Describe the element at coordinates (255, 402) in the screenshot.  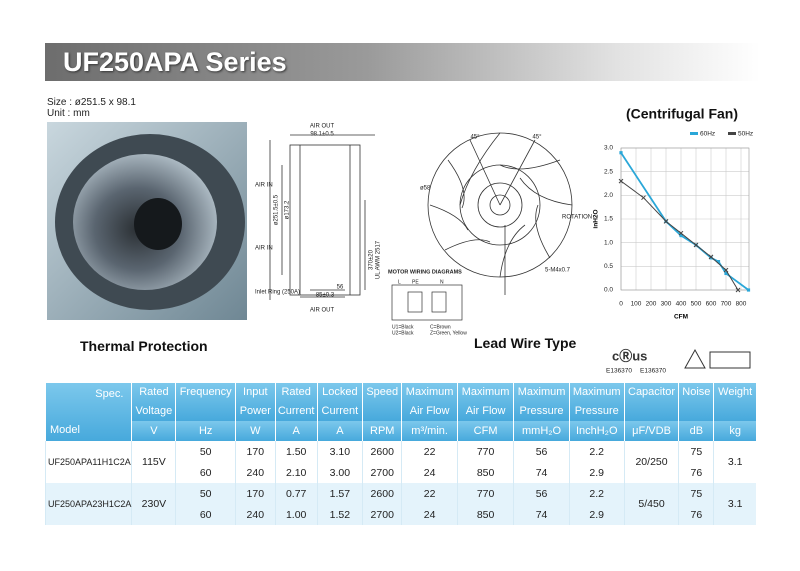
I see `column-header: Input Power` at that location.